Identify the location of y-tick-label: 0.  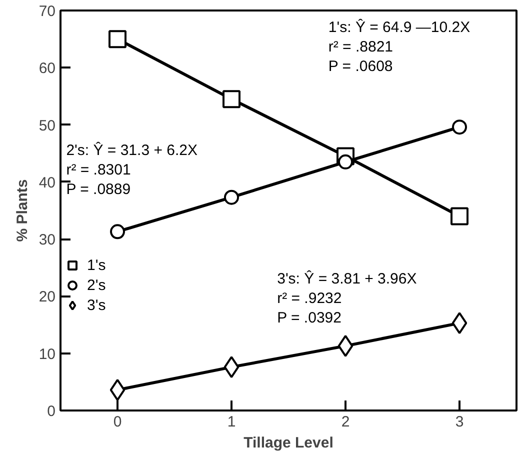
(51, 411).